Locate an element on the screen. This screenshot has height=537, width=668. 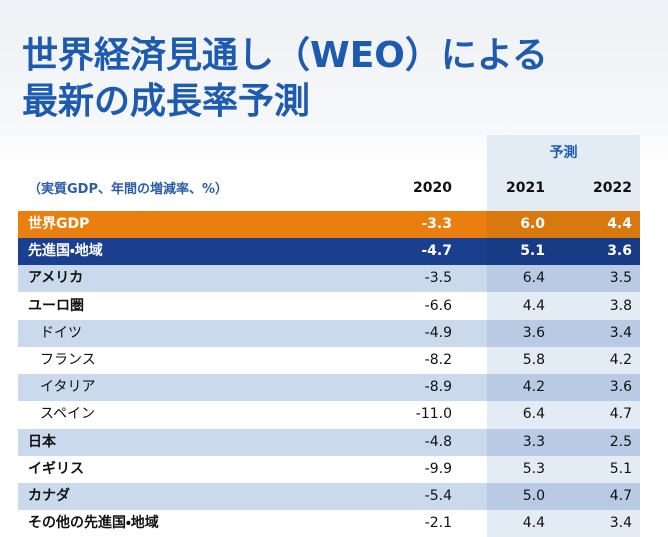
table-row: ドイツ -4.9 3.6 3.4 is located at coordinates (329, 333).